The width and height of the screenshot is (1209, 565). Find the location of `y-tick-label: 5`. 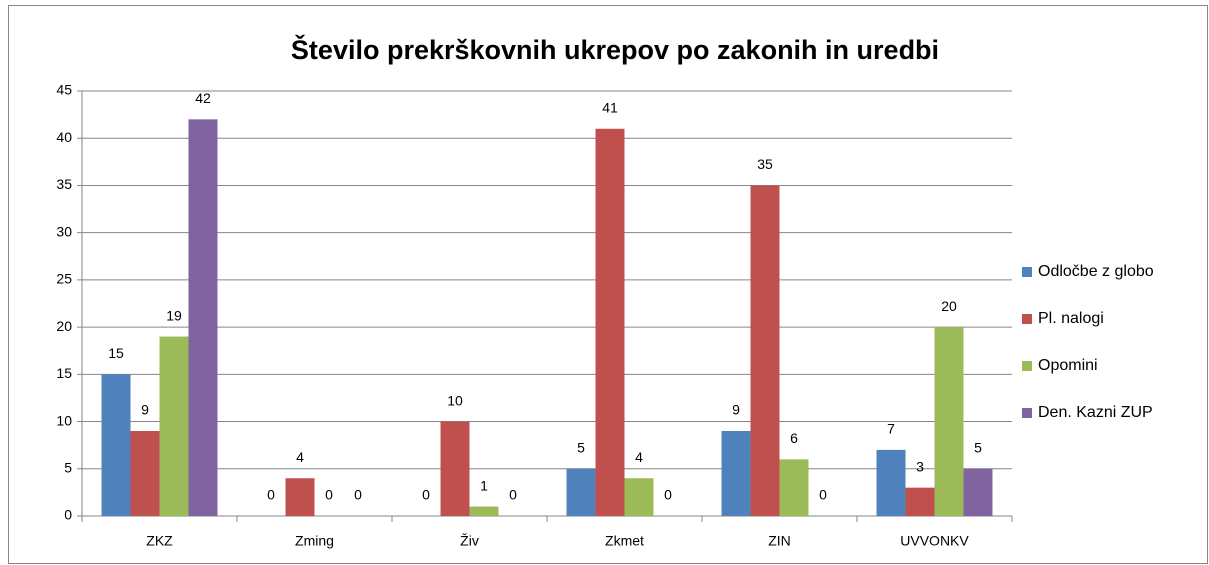

y-tick-label: 5 is located at coordinates (68, 467).